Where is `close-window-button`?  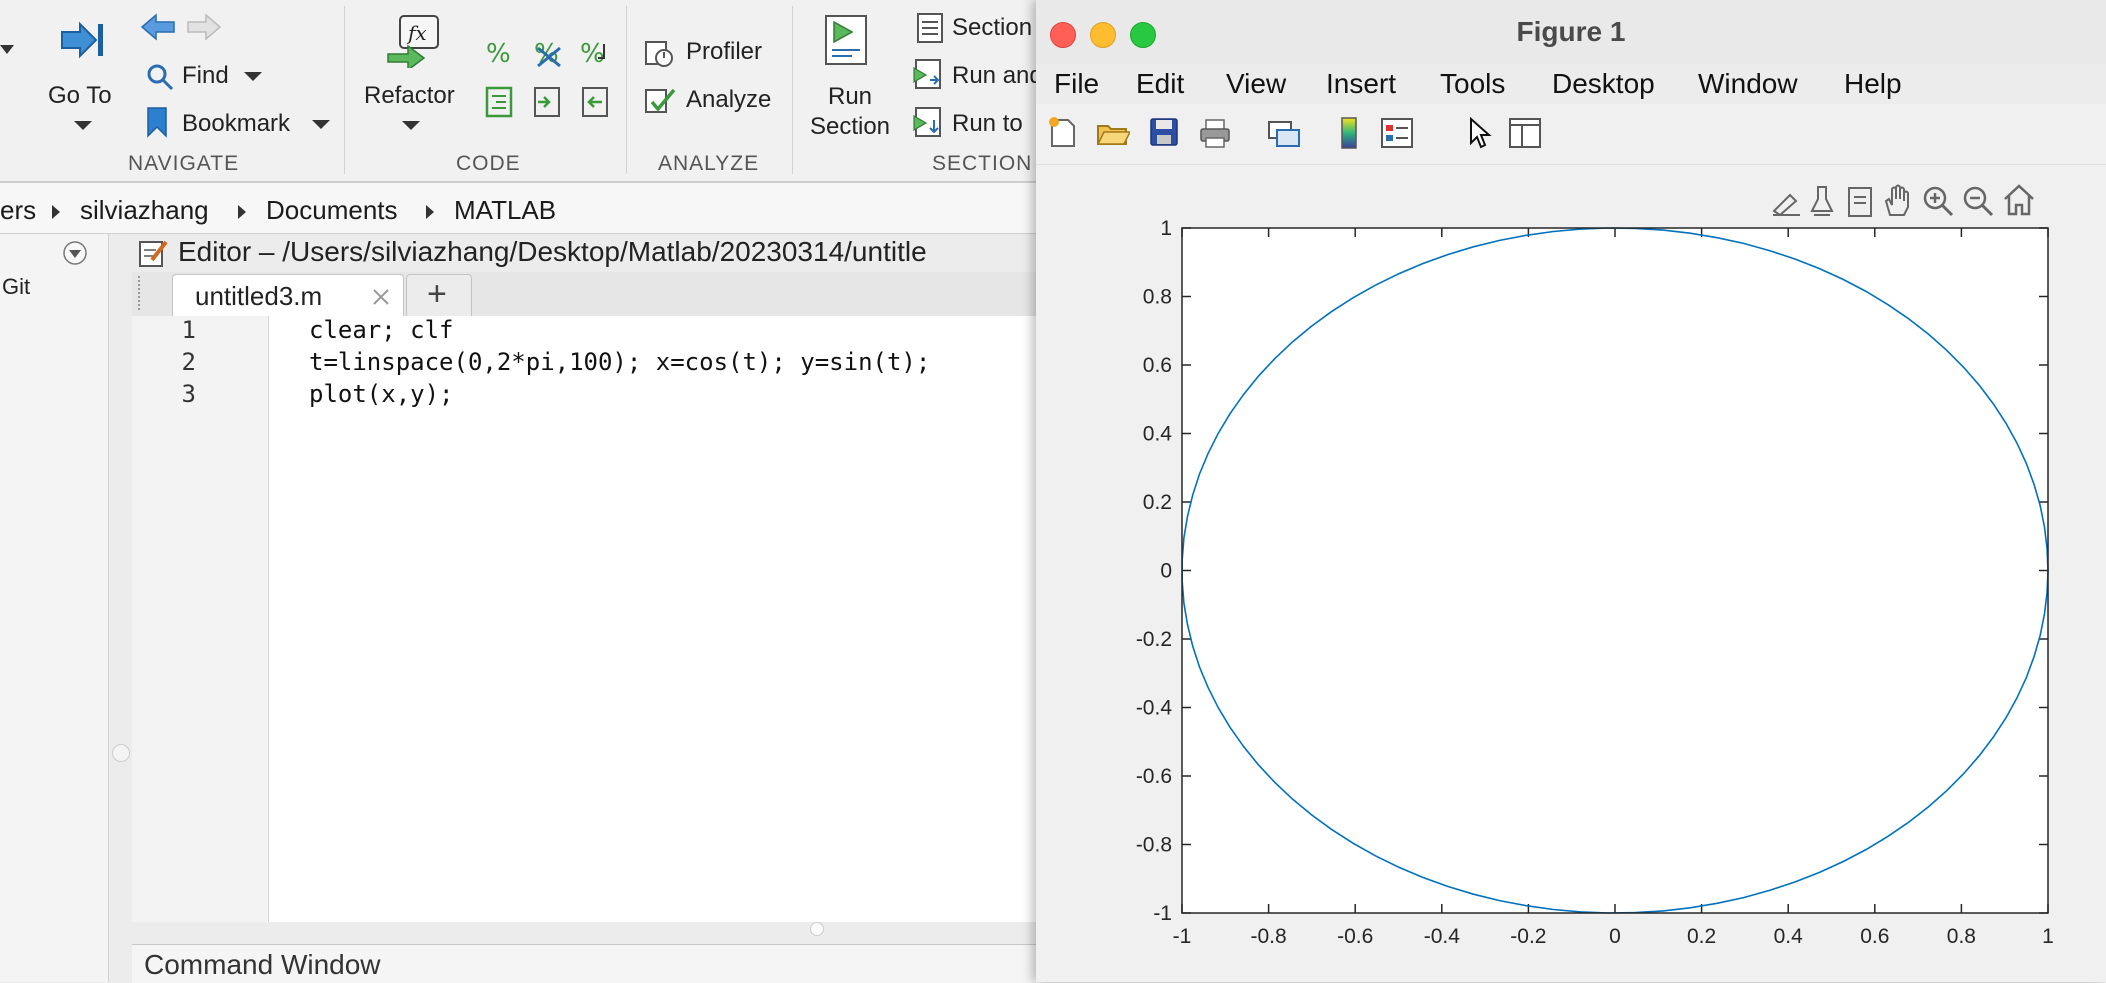
close-window-button is located at coordinates (1063, 35).